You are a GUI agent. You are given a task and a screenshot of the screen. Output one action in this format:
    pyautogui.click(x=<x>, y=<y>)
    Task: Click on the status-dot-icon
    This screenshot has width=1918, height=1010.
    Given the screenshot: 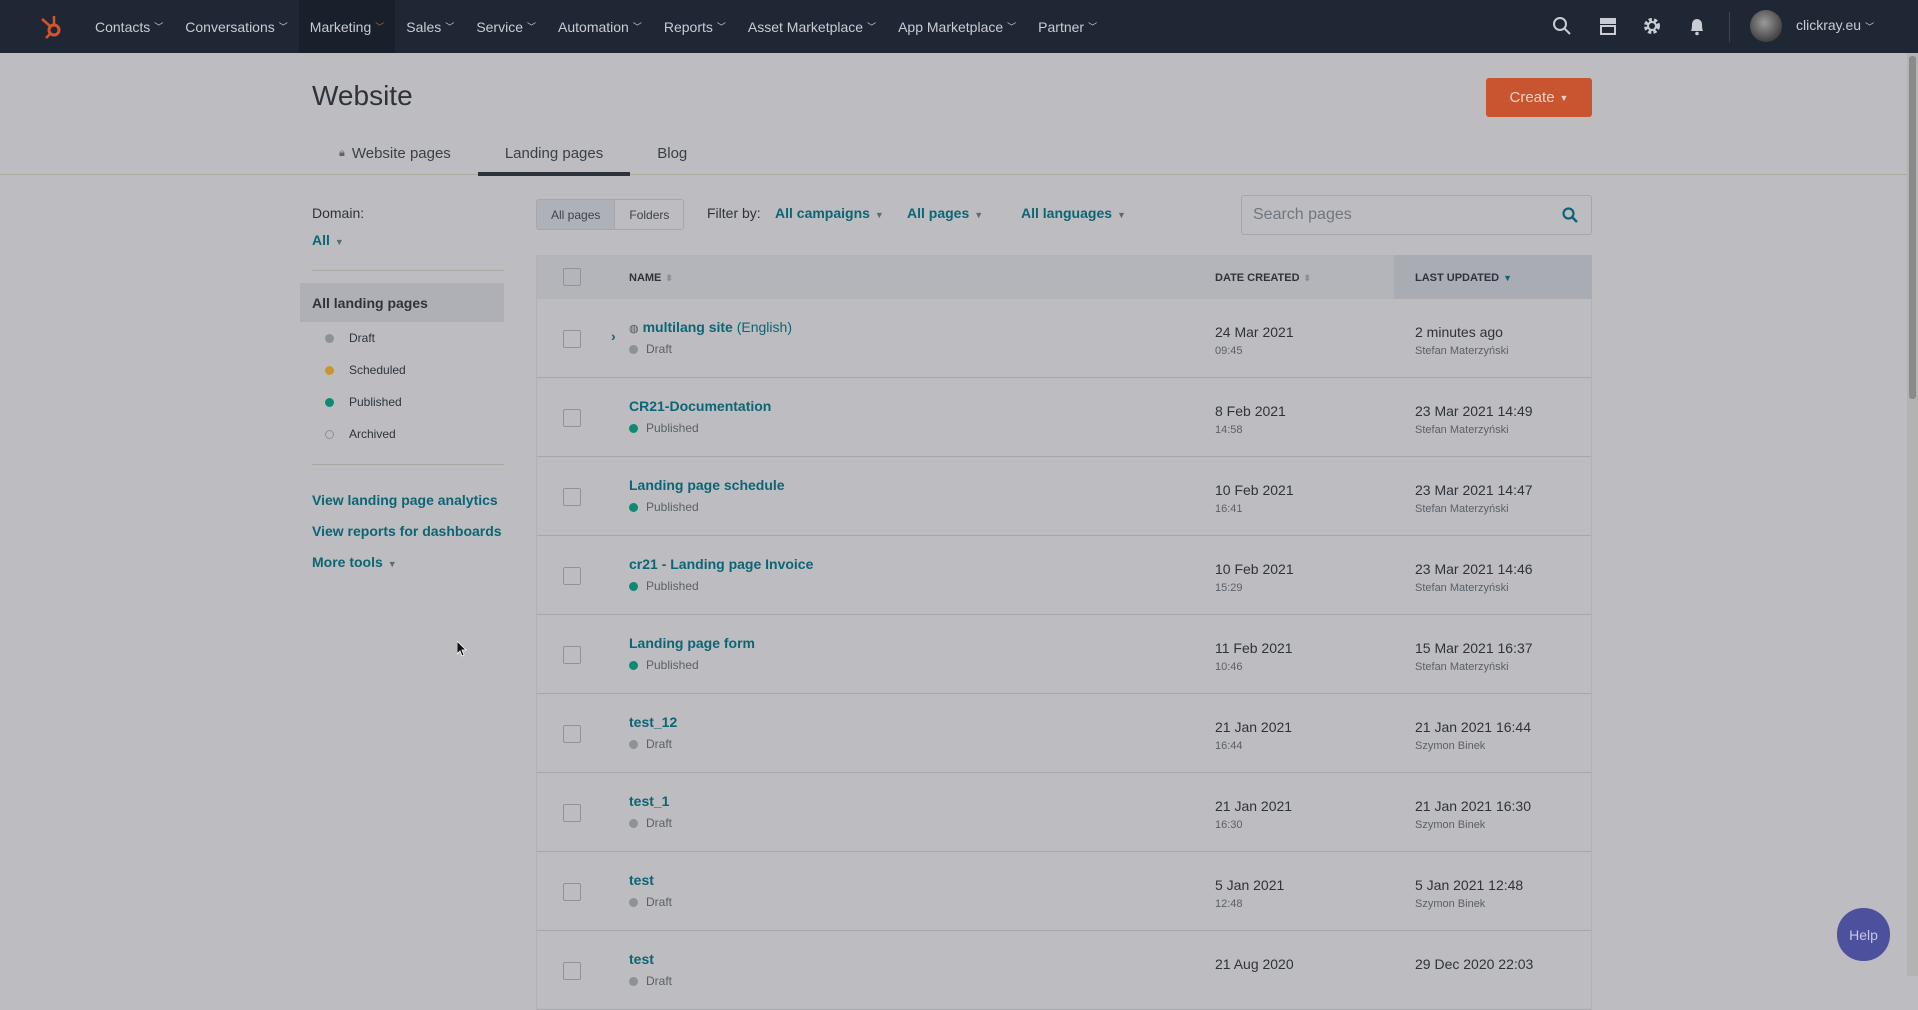 What is the action you would take?
    pyautogui.click(x=633, y=981)
    